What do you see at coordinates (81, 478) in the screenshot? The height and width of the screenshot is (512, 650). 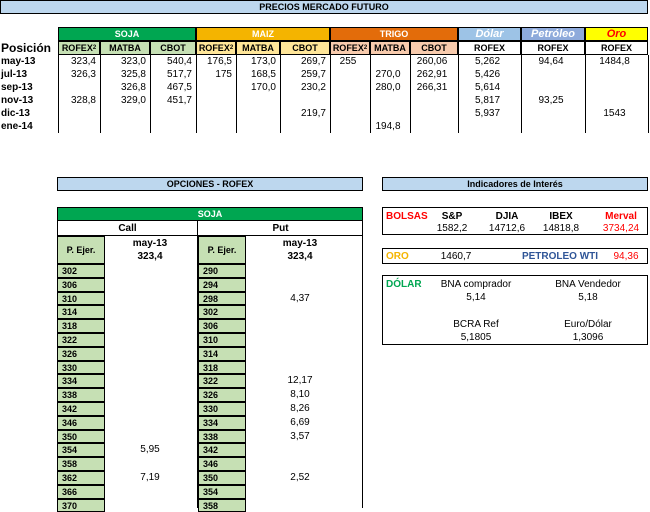 I see `call-strike: 362` at bounding box center [81, 478].